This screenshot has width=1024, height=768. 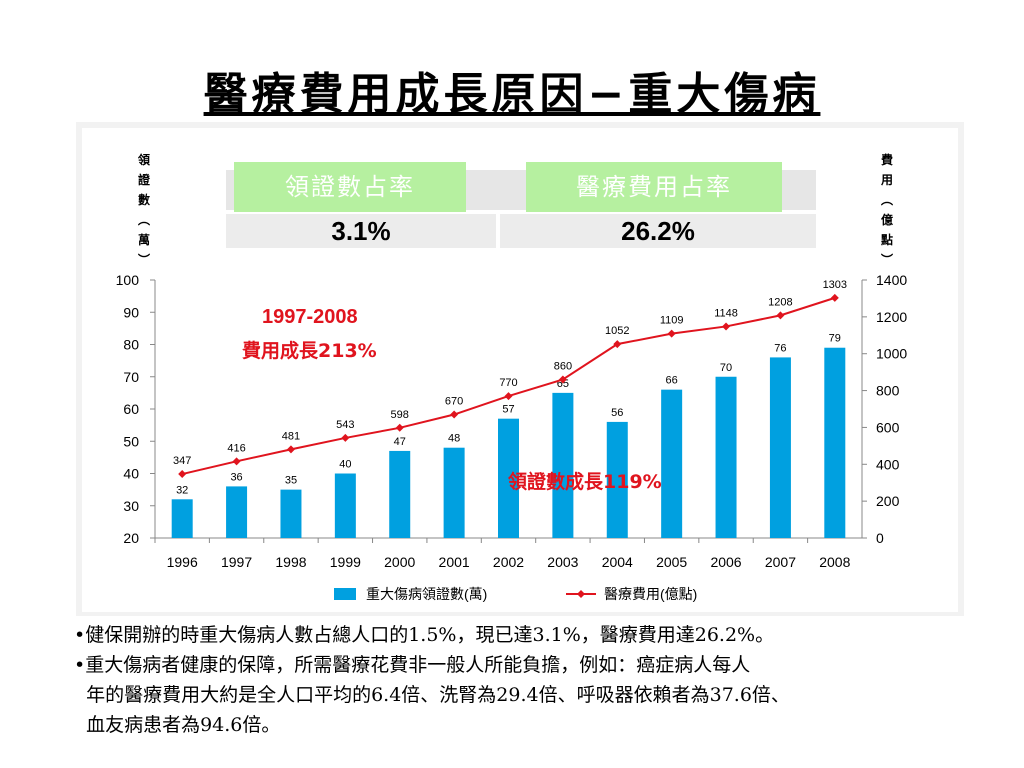 I want to click on bar-value-label: 32, so click(x=182, y=490).